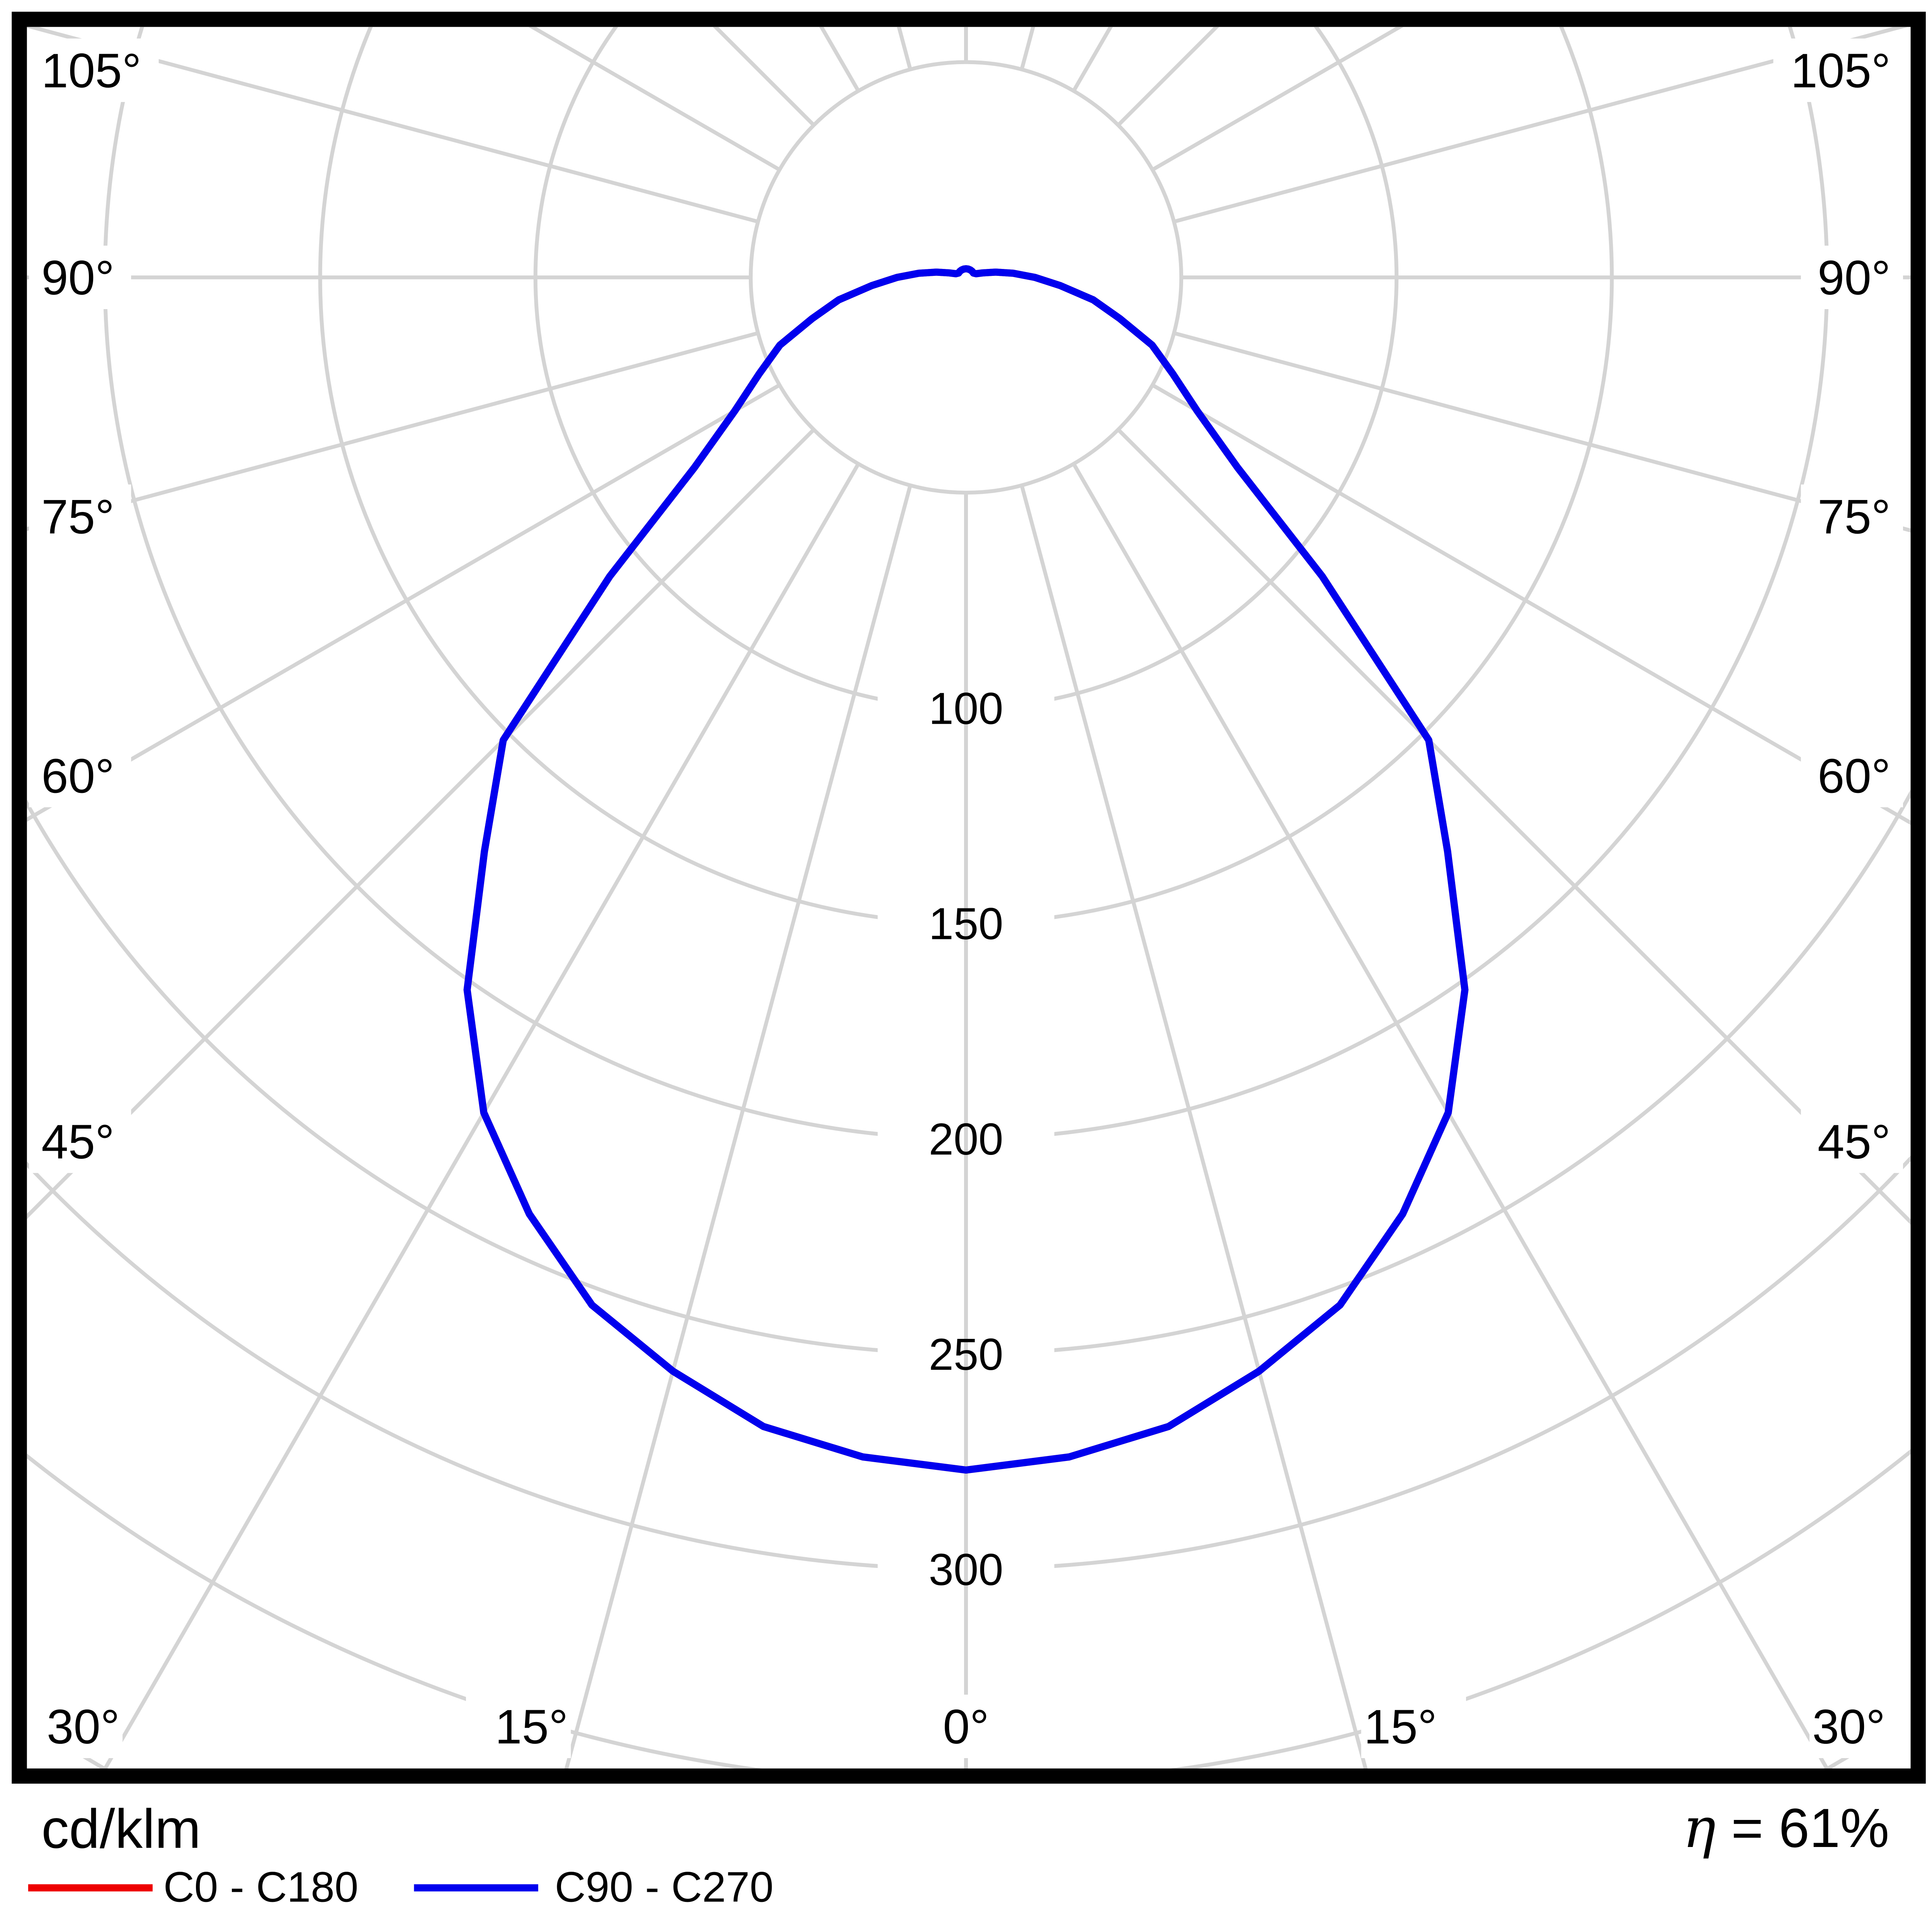 This screenshot has width=1932, height=1932. I want to click on angle-label-left-45: 45°, so click(78, 1142).